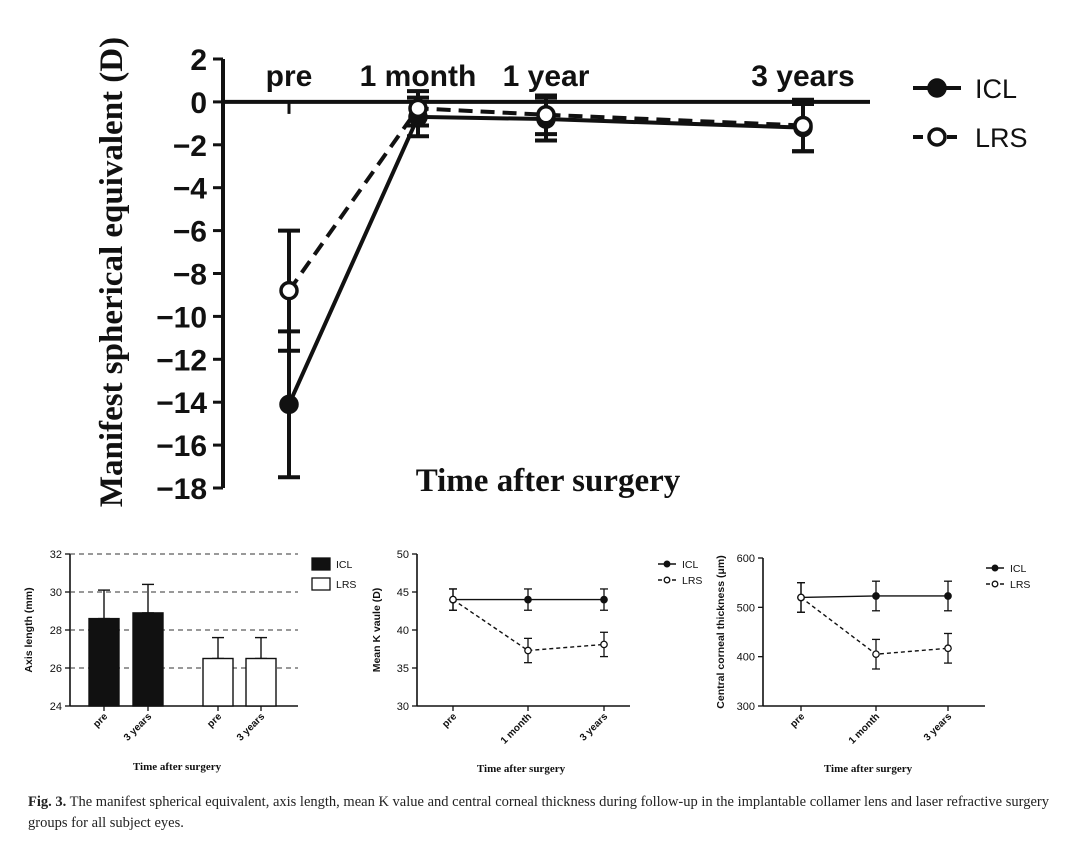 This screenshot has height=846, width=1080. Describe the element at coordinates (667, 580) in the screenshot. I see `kvalue-legend-marker-lrs` at that location.